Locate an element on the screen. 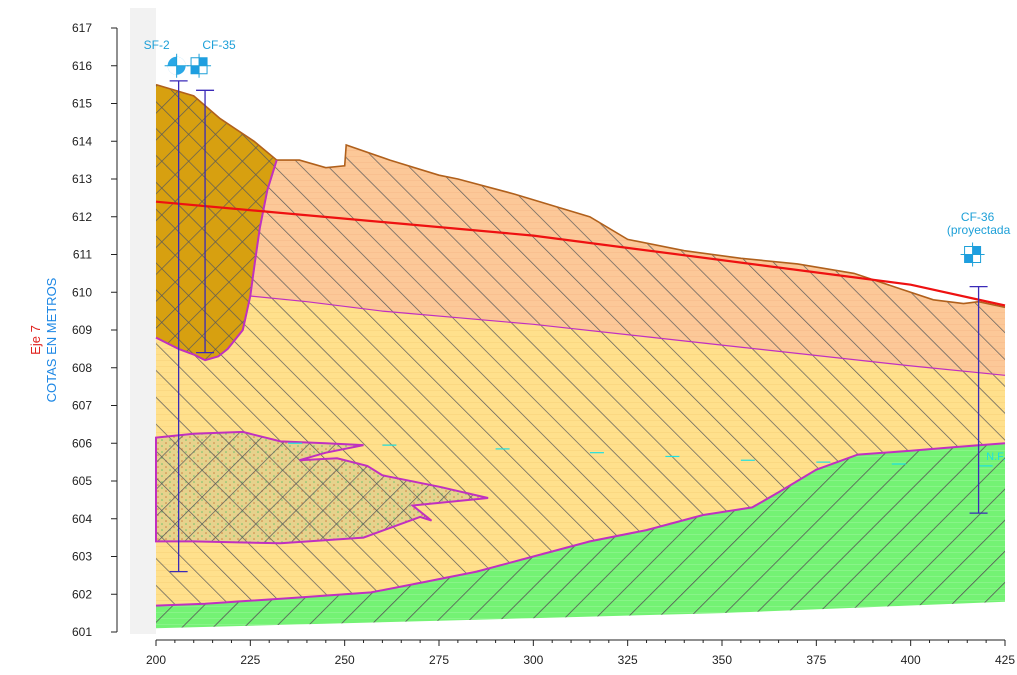 The width and height of the screenshot is (1017, 675). contact-dark-bottom is located at coordinates (216, 260).